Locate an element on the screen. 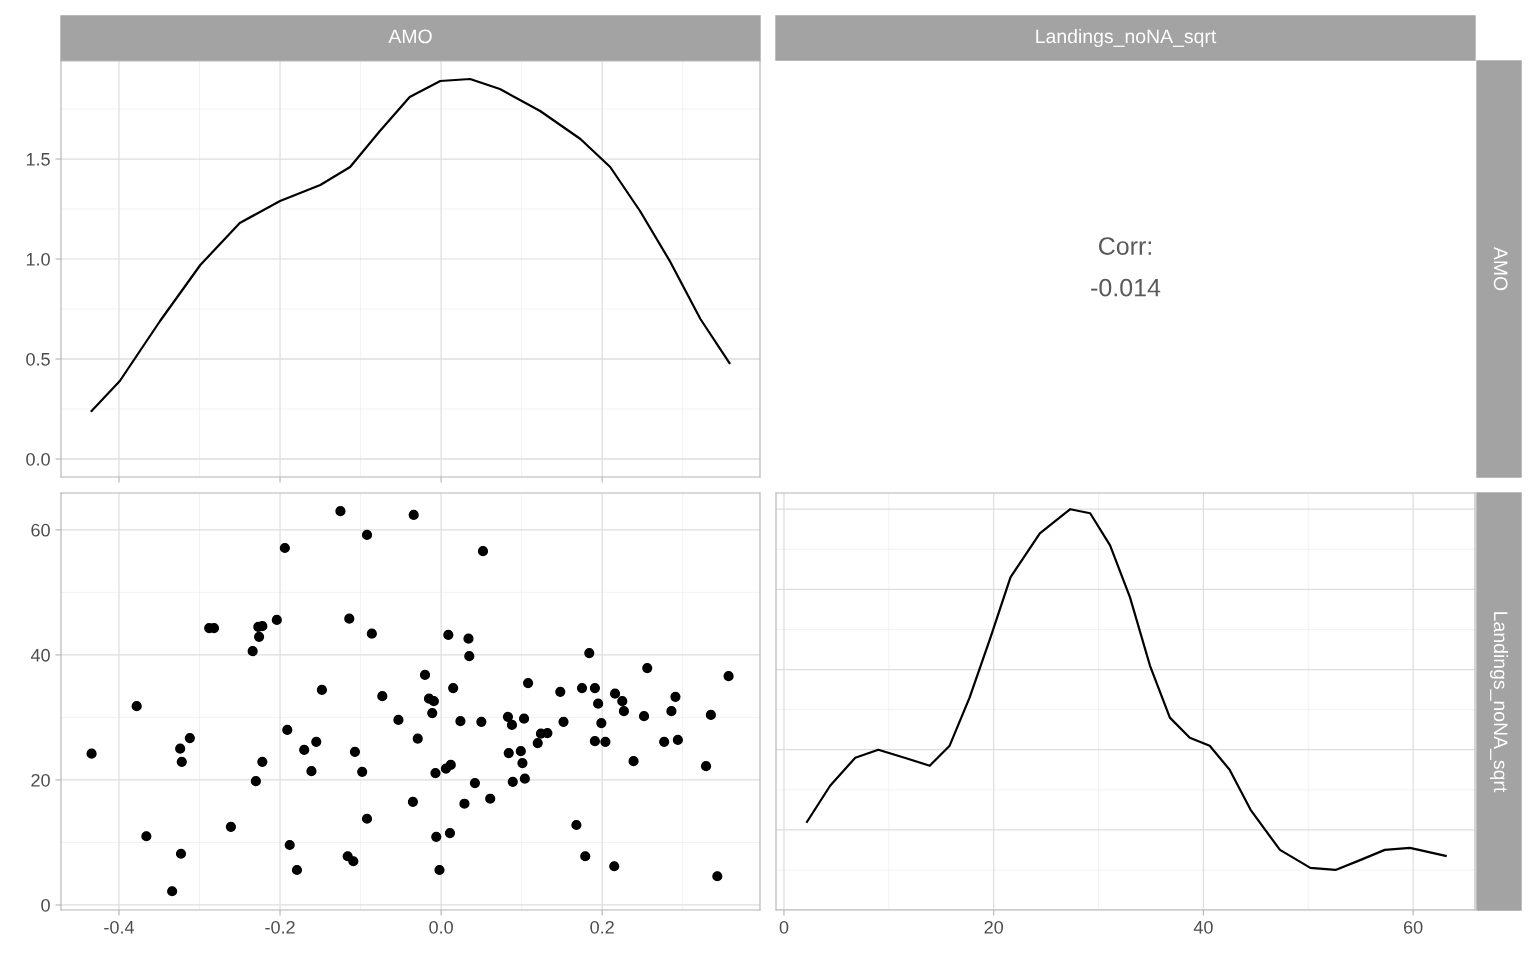 This screenshot has width=1536, height=960. y-tick-label: 0.0 is located at coordinates (38, 459).